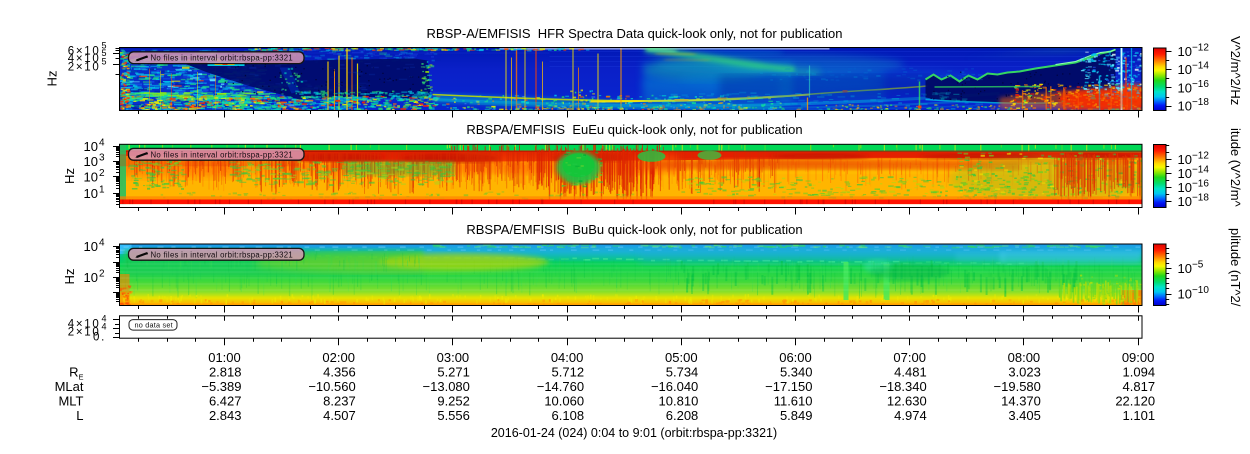 The width and height of the screenshot is (1250, 454). What do you see at coordinates (793, 400) in the screenshot?
I see `svg-text: 11.610` at bounding box center [793, 400].